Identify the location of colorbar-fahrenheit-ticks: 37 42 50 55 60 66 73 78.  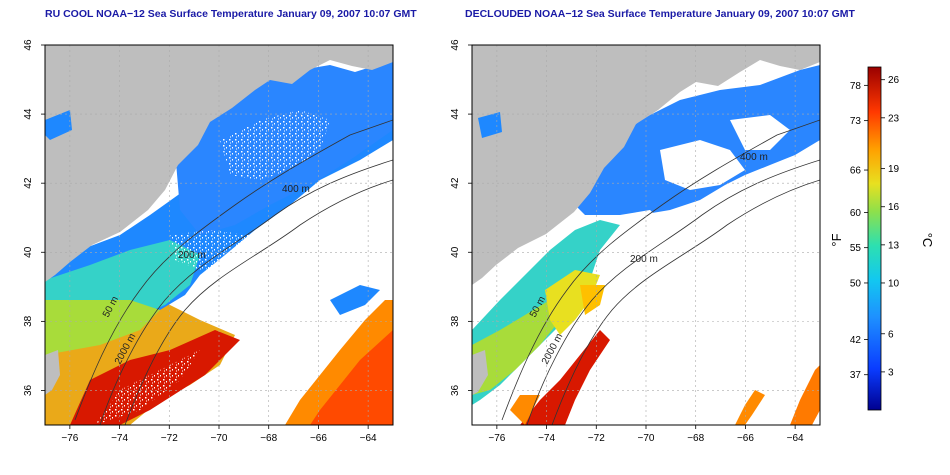
(859, 231).